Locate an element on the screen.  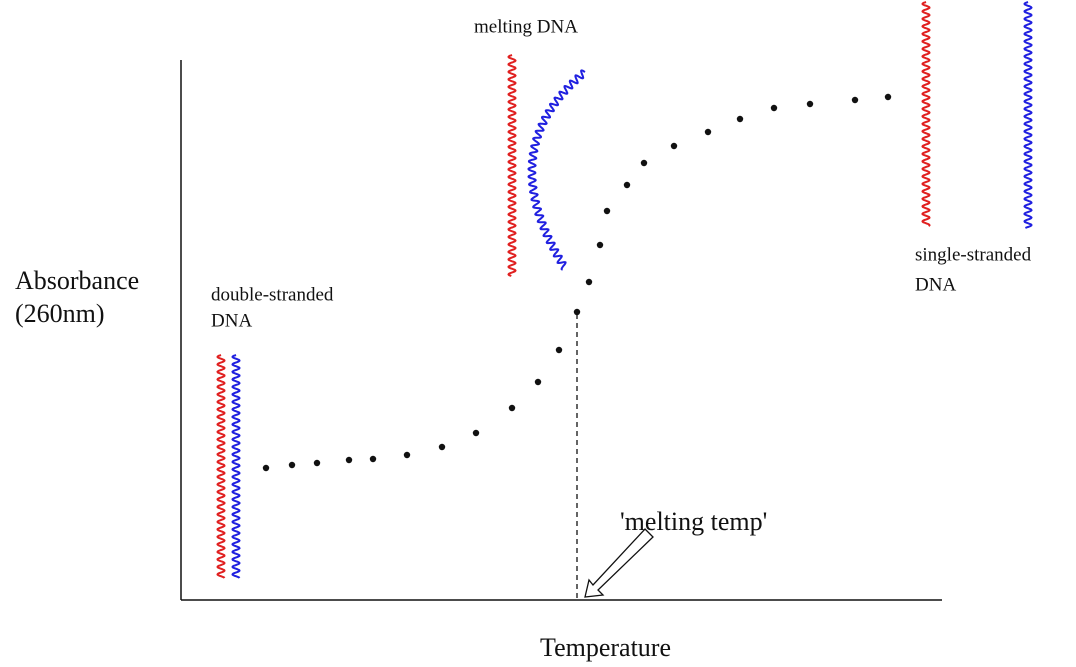
y-axis-label: (260nm) is located at coordinates (60, 313).